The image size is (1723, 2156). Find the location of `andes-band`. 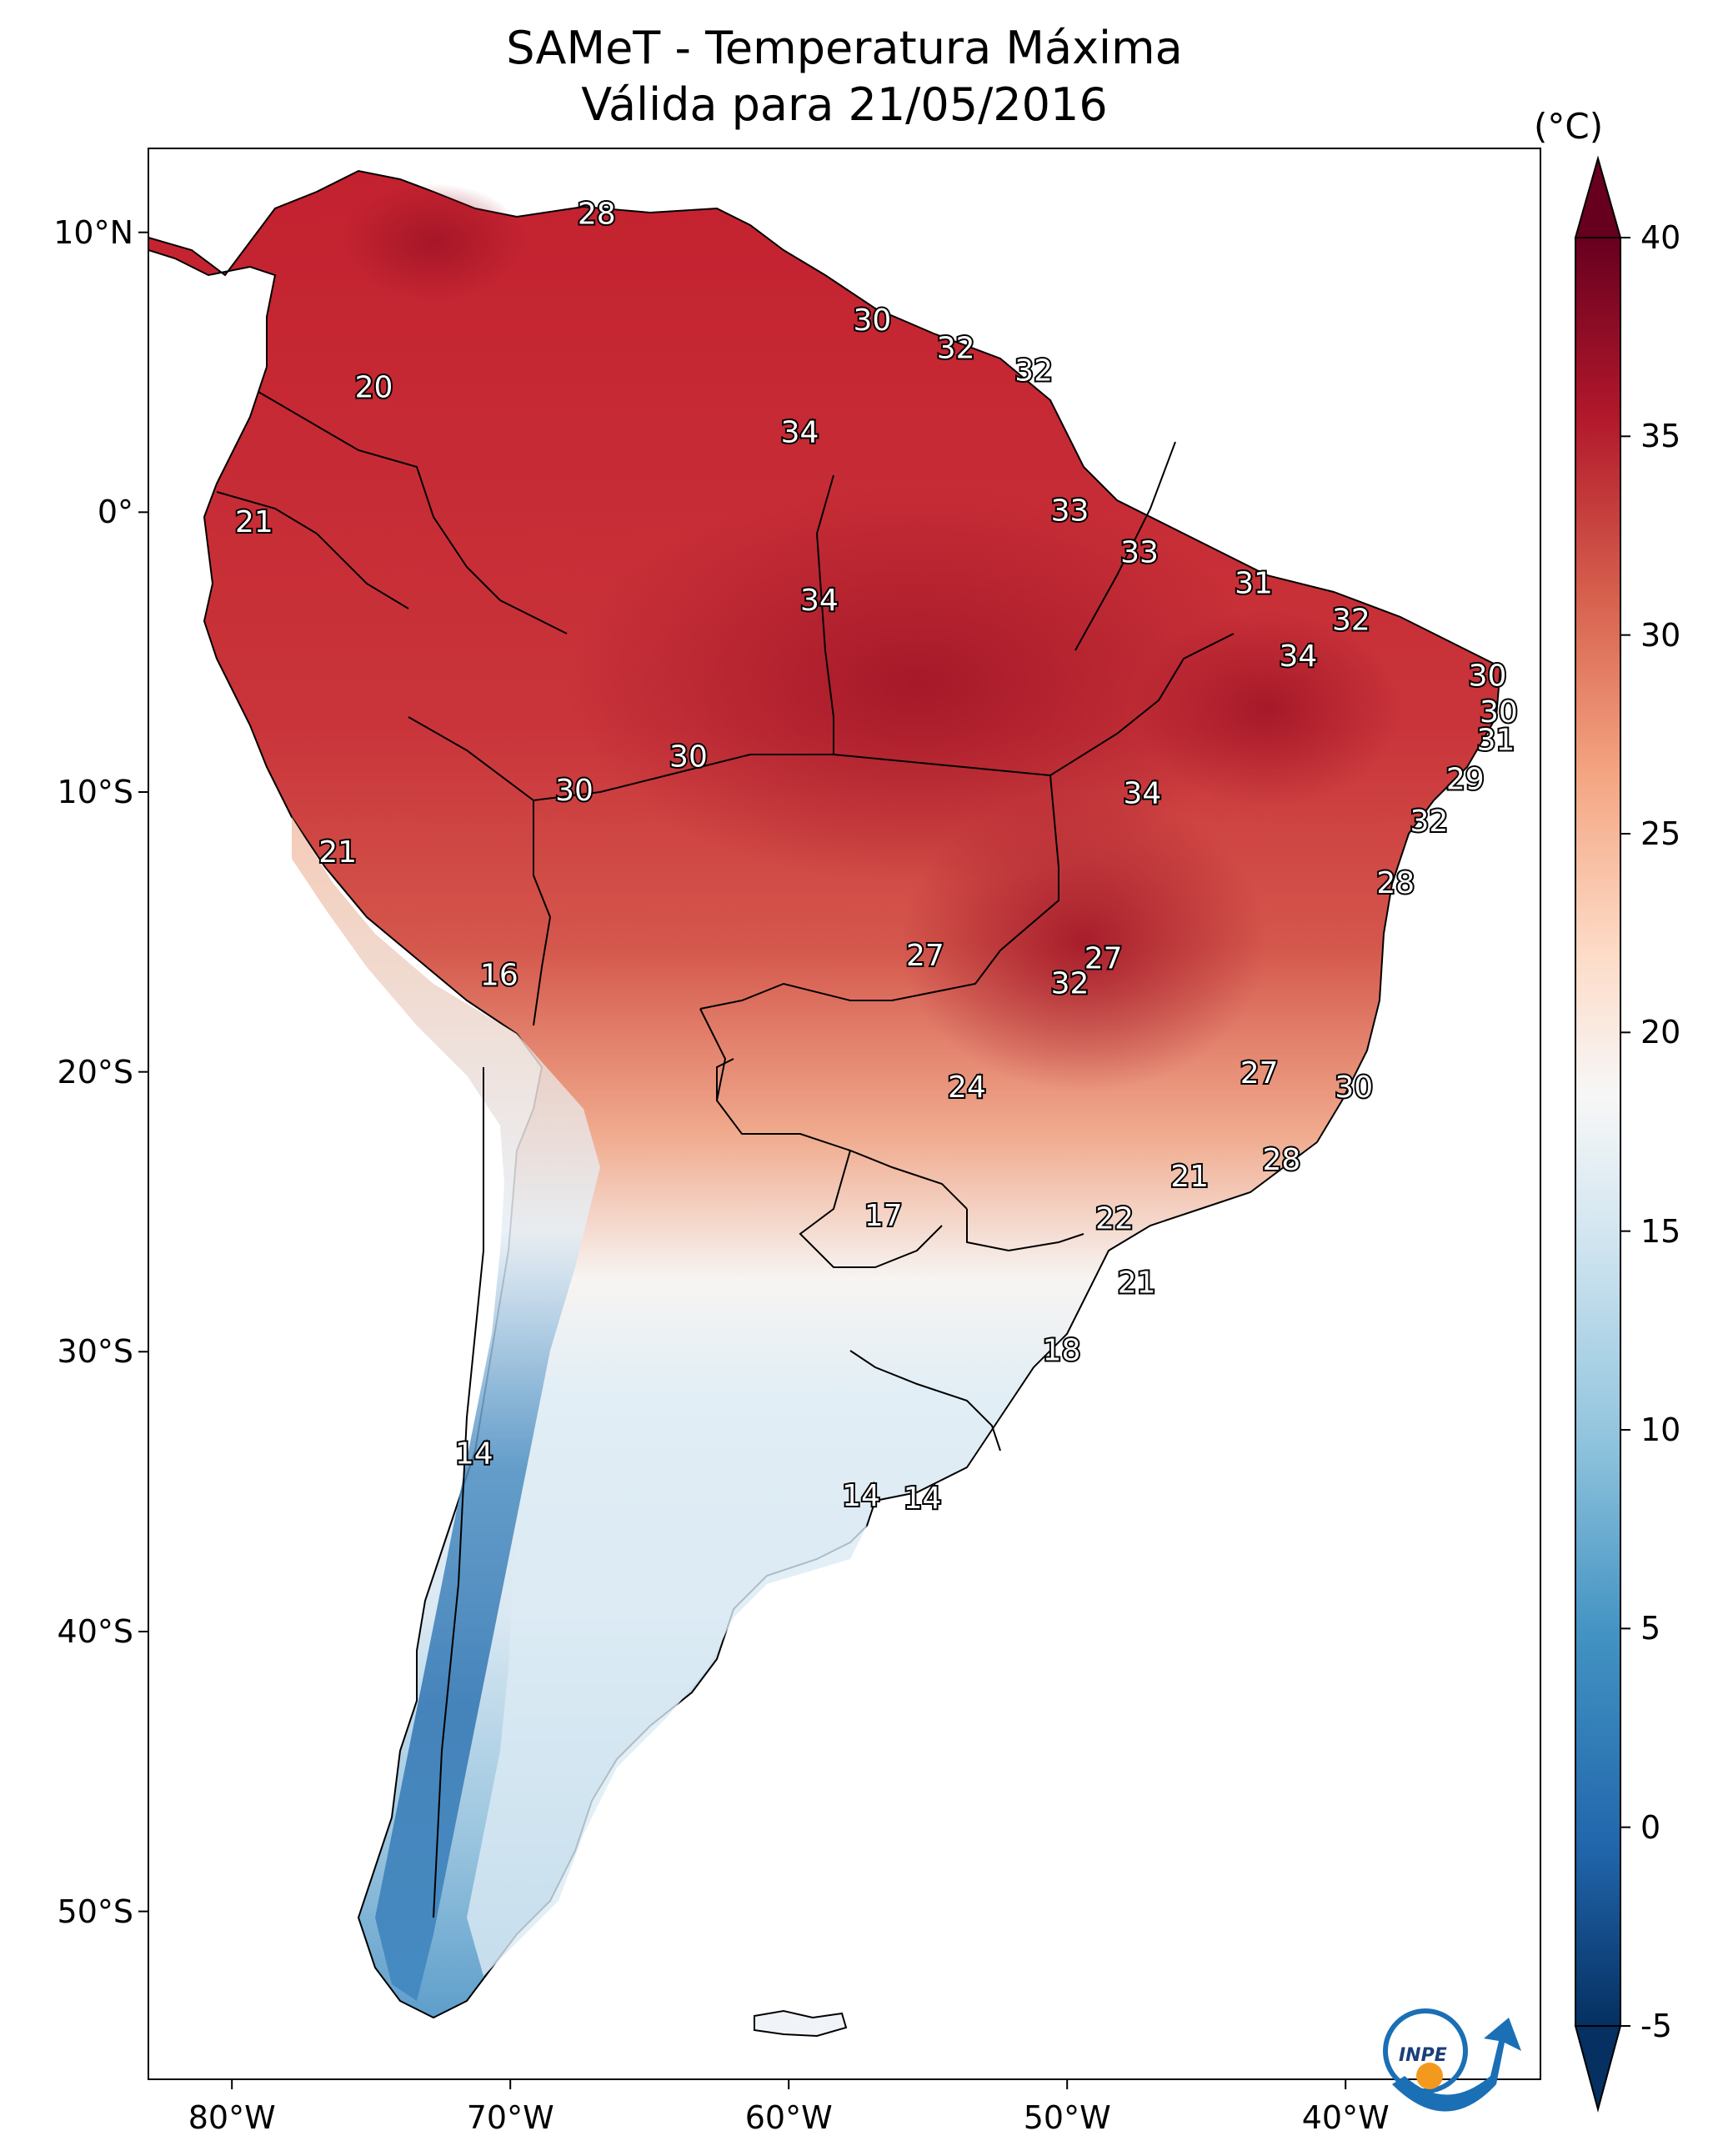

andes-band is located at coordinates (446, 1409).